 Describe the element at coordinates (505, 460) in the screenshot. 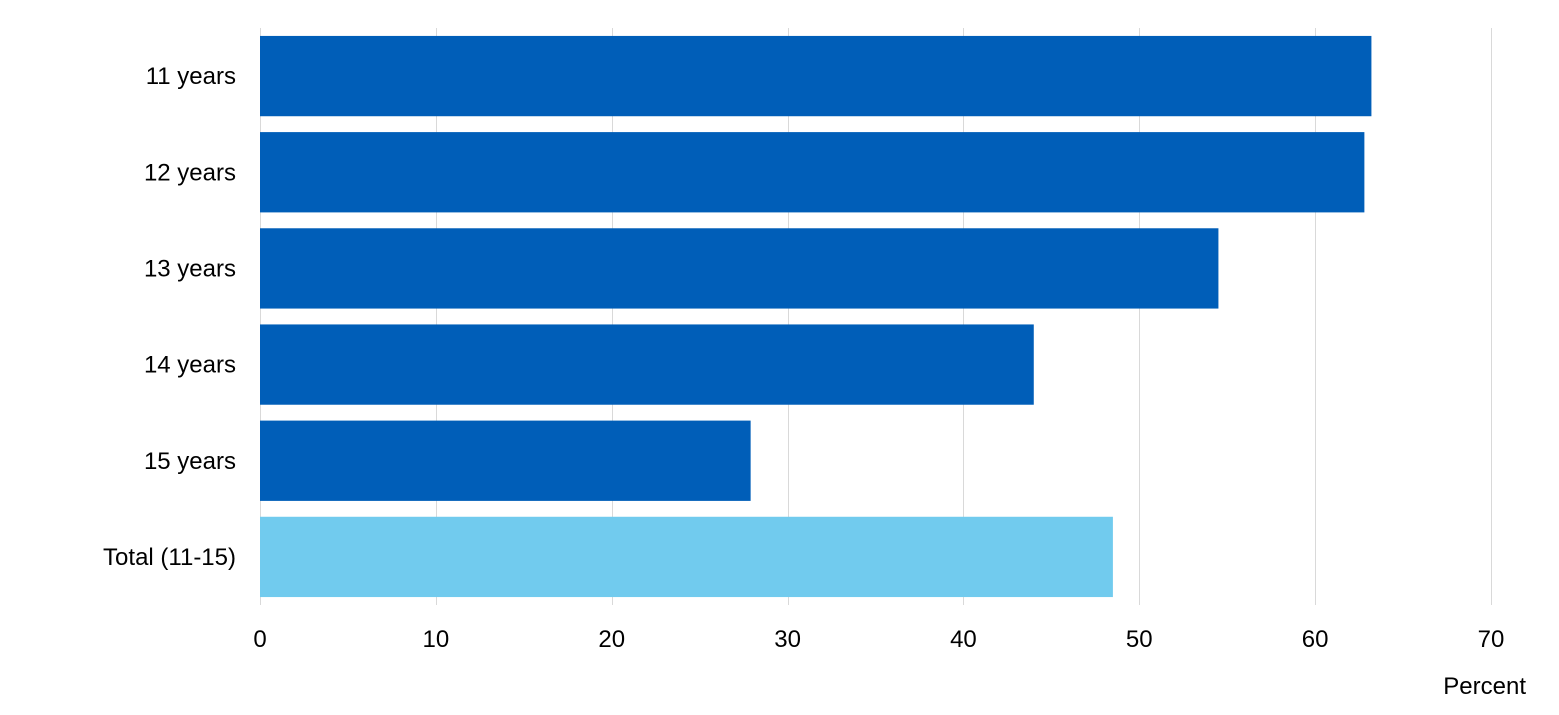

I see `bar-15-years` at that location.